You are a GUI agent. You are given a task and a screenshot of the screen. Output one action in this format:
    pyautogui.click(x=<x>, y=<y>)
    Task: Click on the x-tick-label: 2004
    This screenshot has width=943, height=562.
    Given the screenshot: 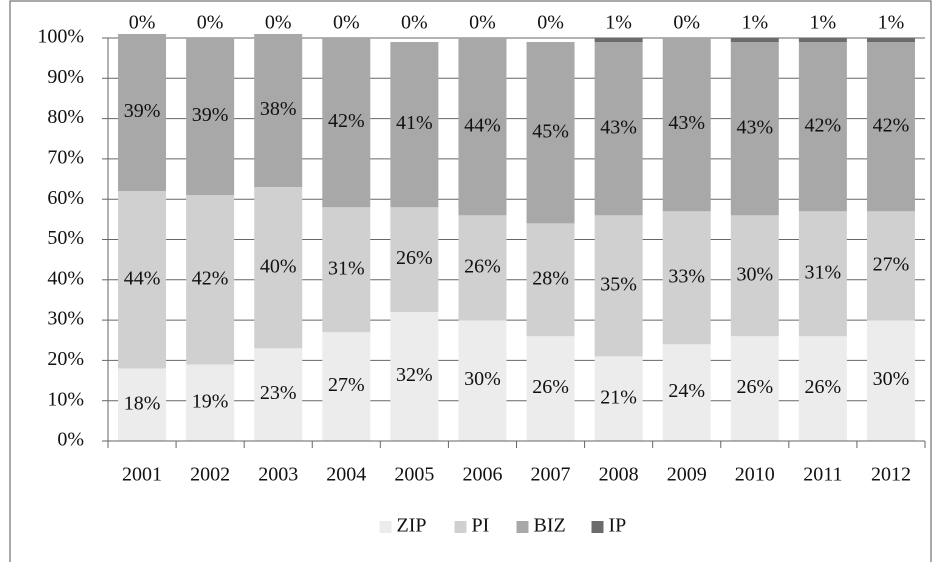 What is the action you would take?
    pyautogui.click(x=346, y=475)
    